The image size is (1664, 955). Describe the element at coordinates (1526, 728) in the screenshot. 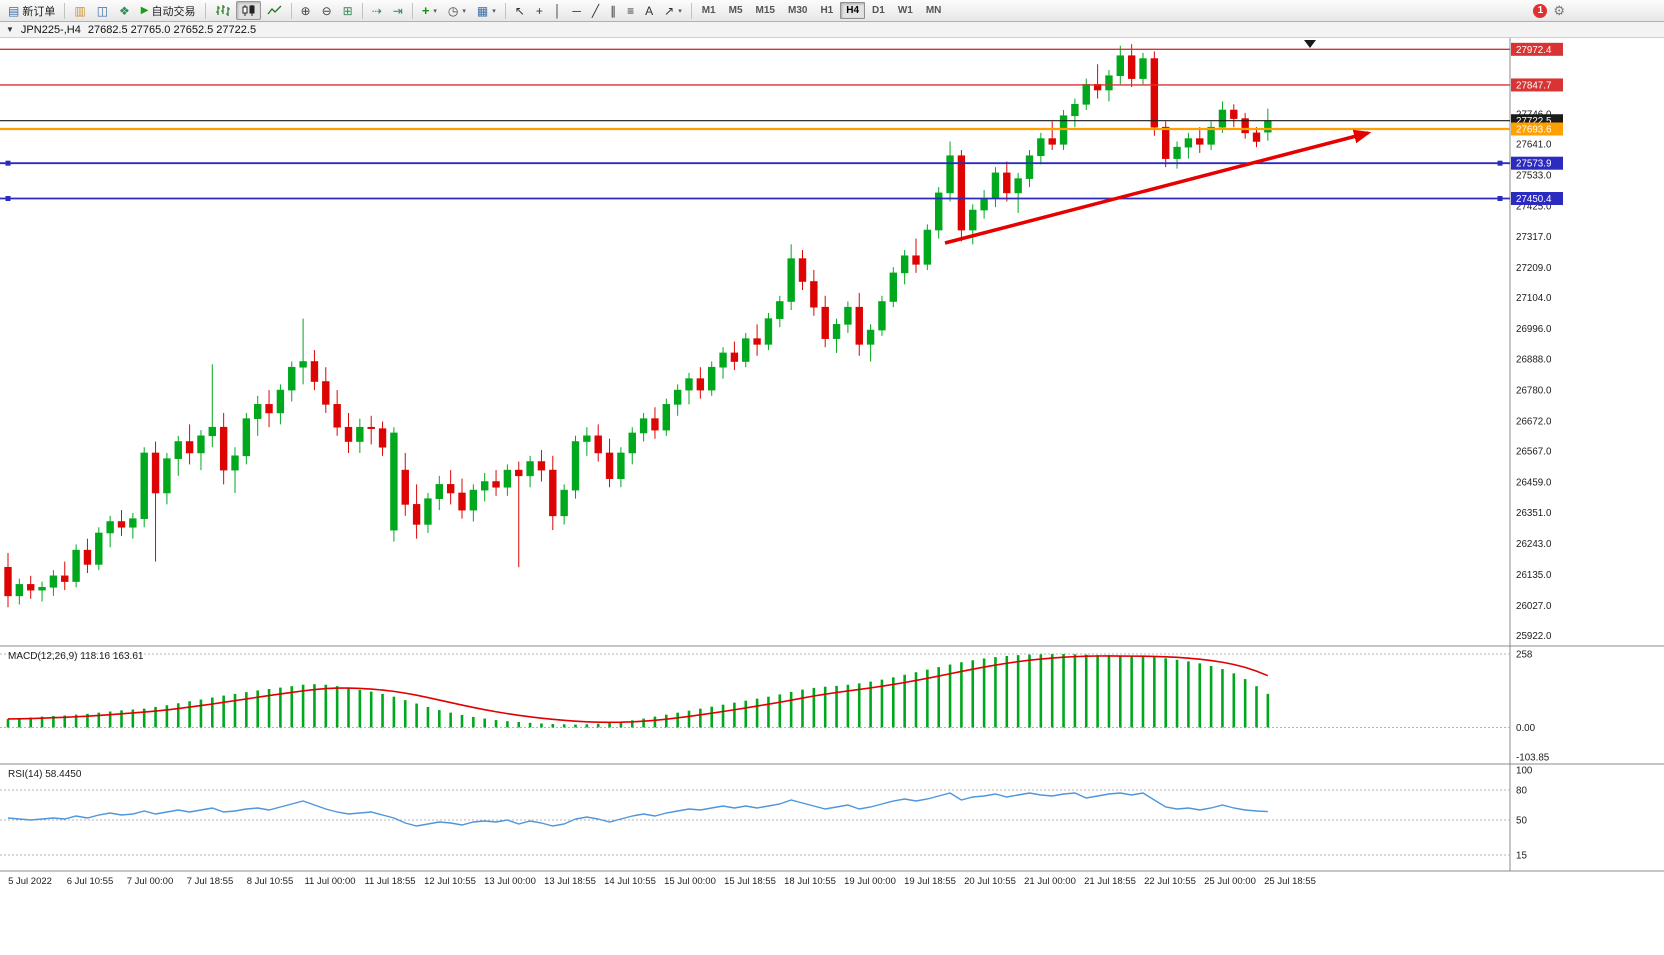

I see `macd-scale-tick: 0.00` at that location.